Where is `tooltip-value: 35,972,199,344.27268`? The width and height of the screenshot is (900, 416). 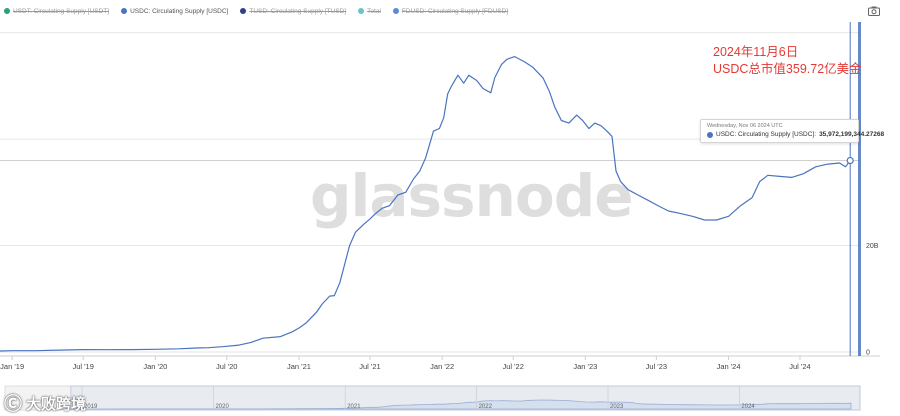 tooltip-value: 35,972,199,344.27268 is located at coordinates (852, 134).